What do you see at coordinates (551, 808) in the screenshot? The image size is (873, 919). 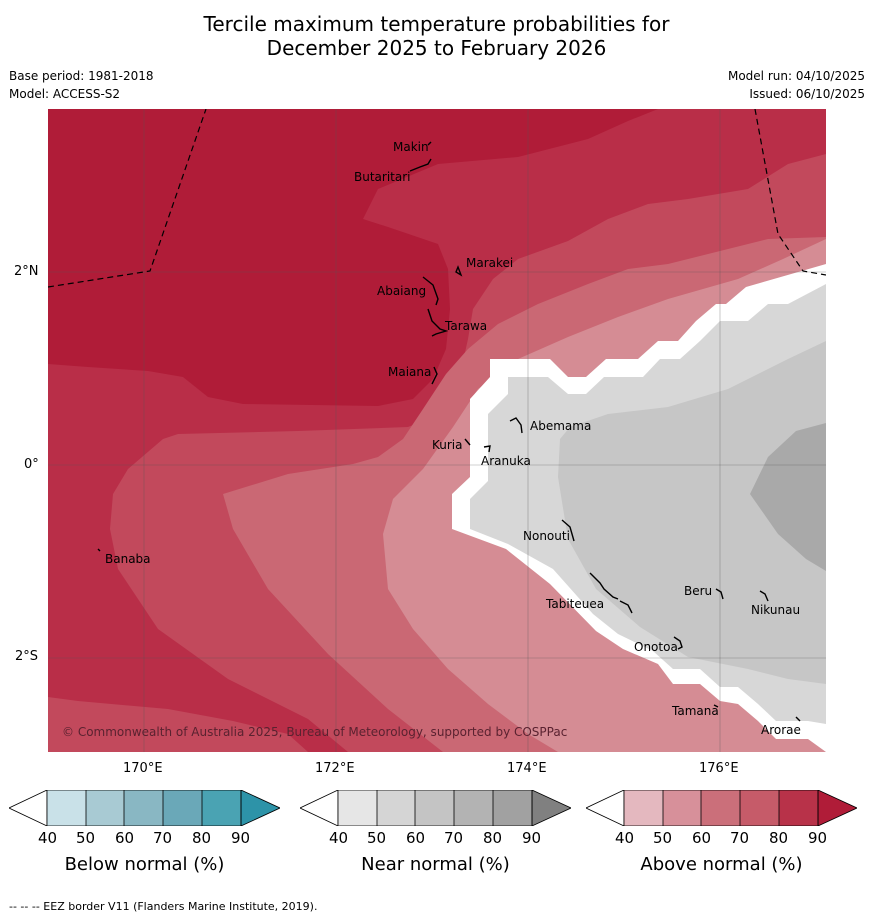 I see `colorbar-near-extend-high` at bounding box center [551, 808].